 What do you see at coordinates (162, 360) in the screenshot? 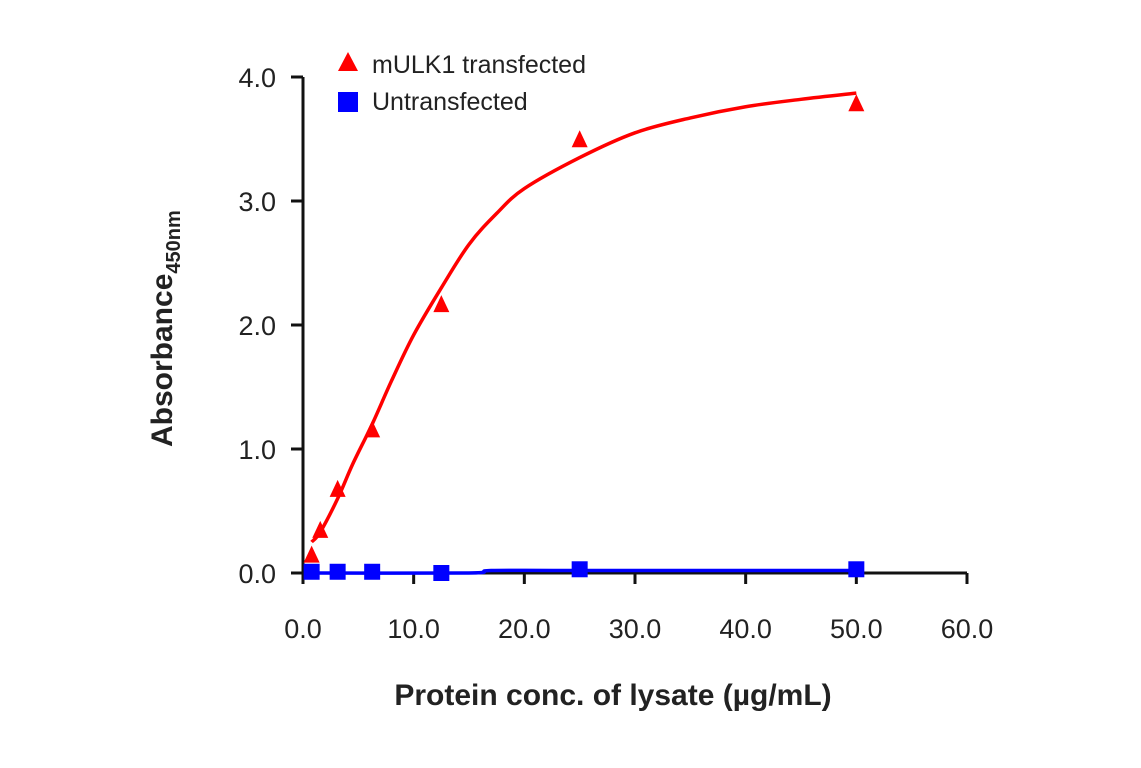
I see `y-axis-label-main: Absorbance` at bounding box center [162, 360].